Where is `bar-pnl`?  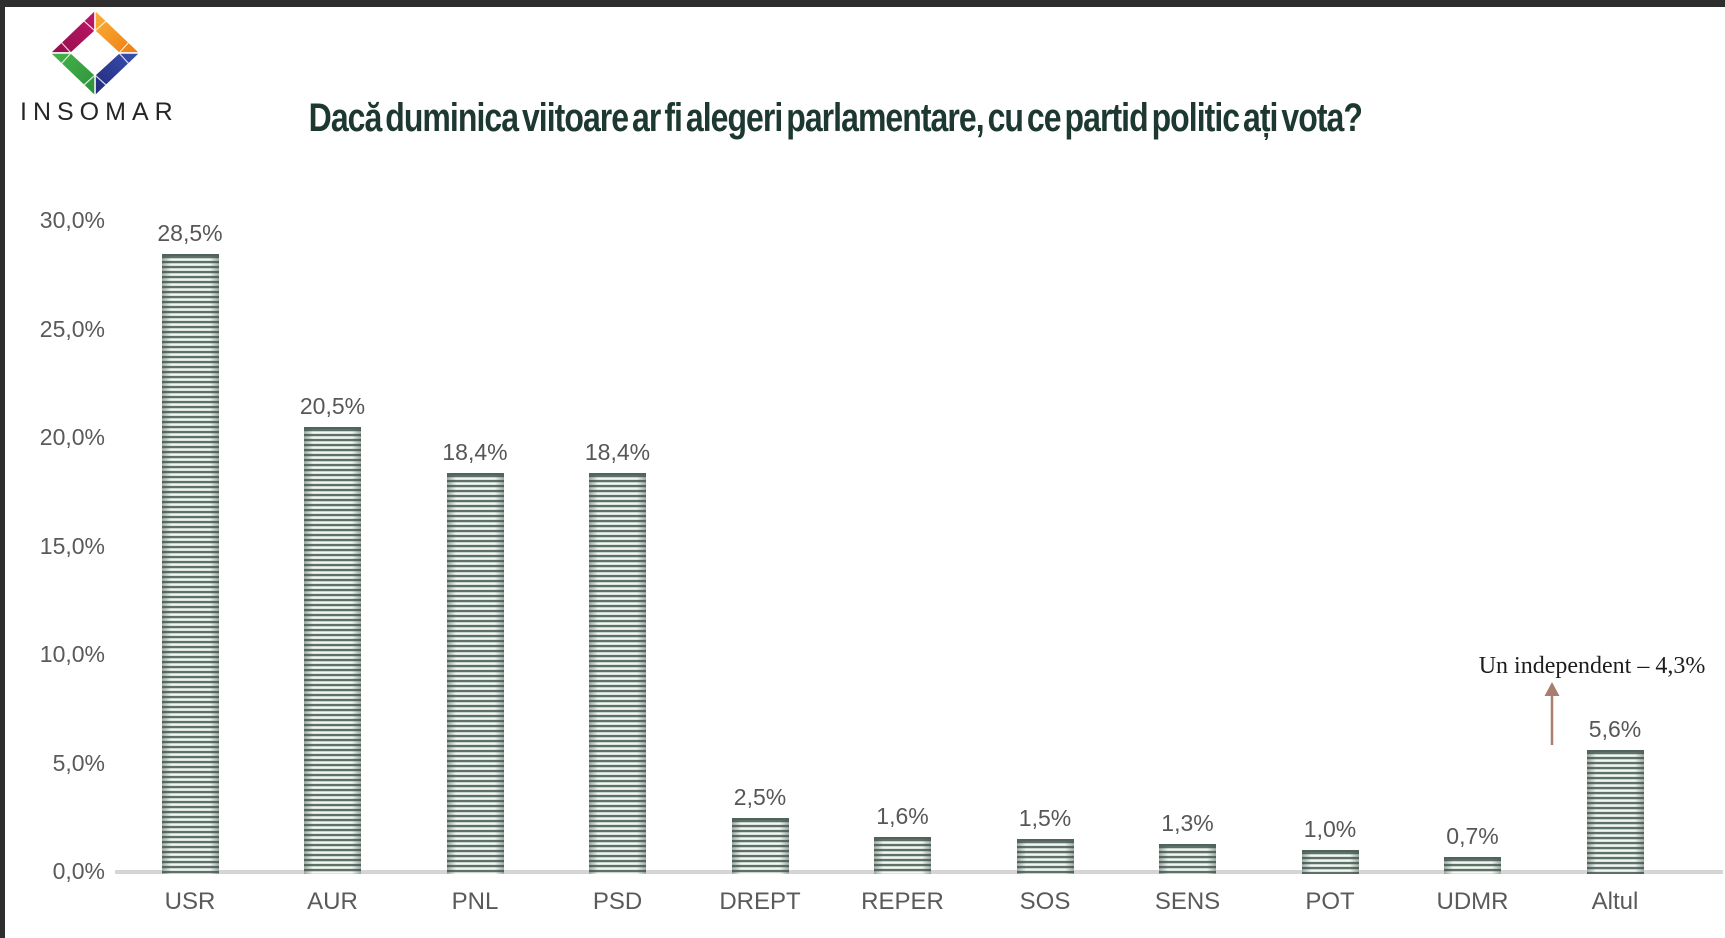
bar-pnl is located at coordinates (475, 673).